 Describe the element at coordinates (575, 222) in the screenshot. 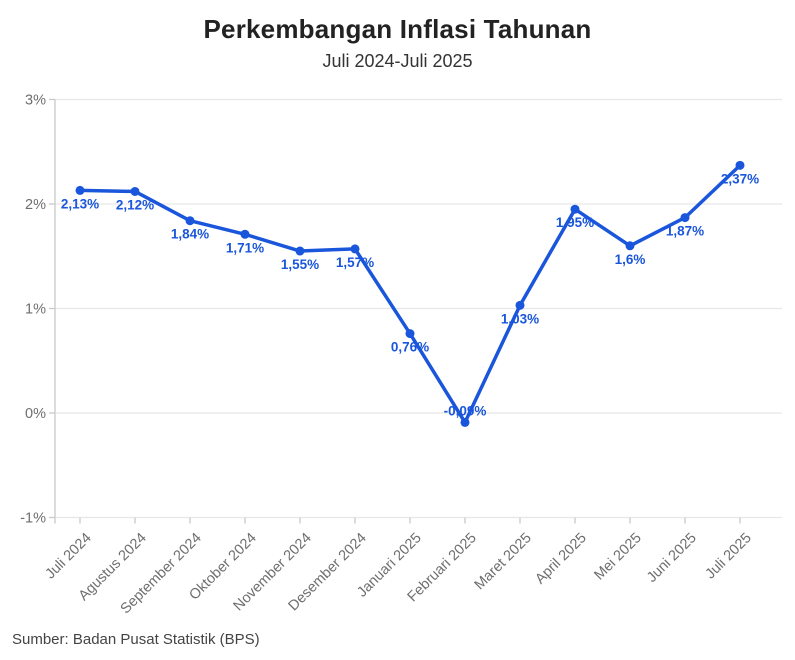

I see `data-point-label: 1,95%` at that location.